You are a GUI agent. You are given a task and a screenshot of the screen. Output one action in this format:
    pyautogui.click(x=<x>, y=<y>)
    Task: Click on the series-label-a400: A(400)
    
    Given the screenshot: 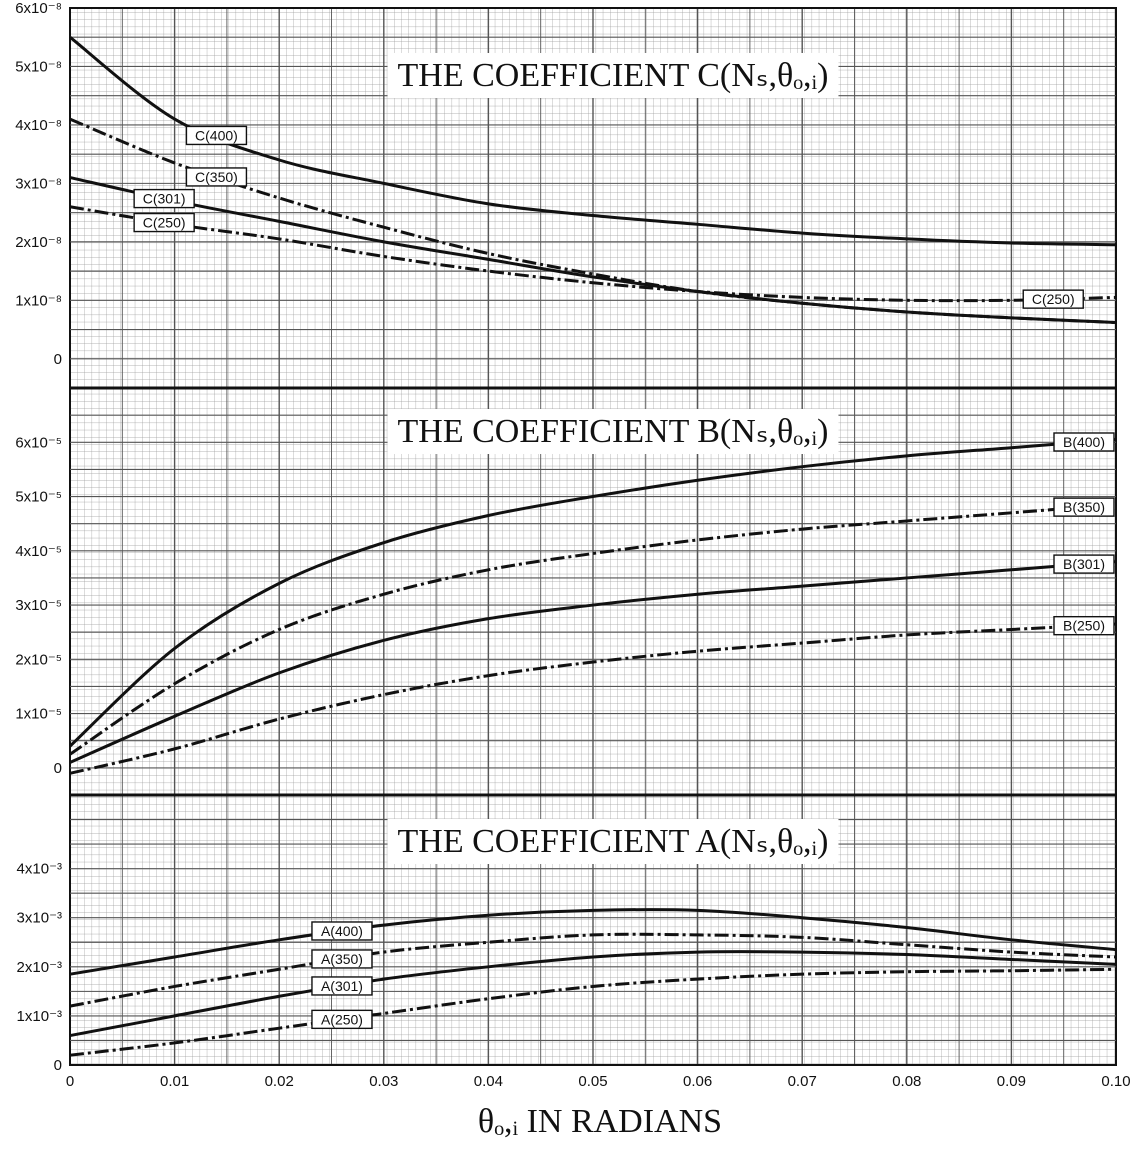 What is the action you would take?
    pyautogui.click(x=342, y=931)
    